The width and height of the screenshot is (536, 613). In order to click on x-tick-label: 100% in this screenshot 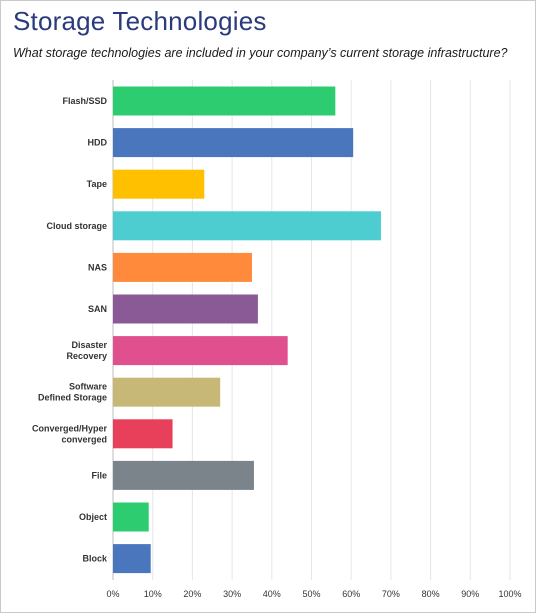, I will do `click(509, 594)`.